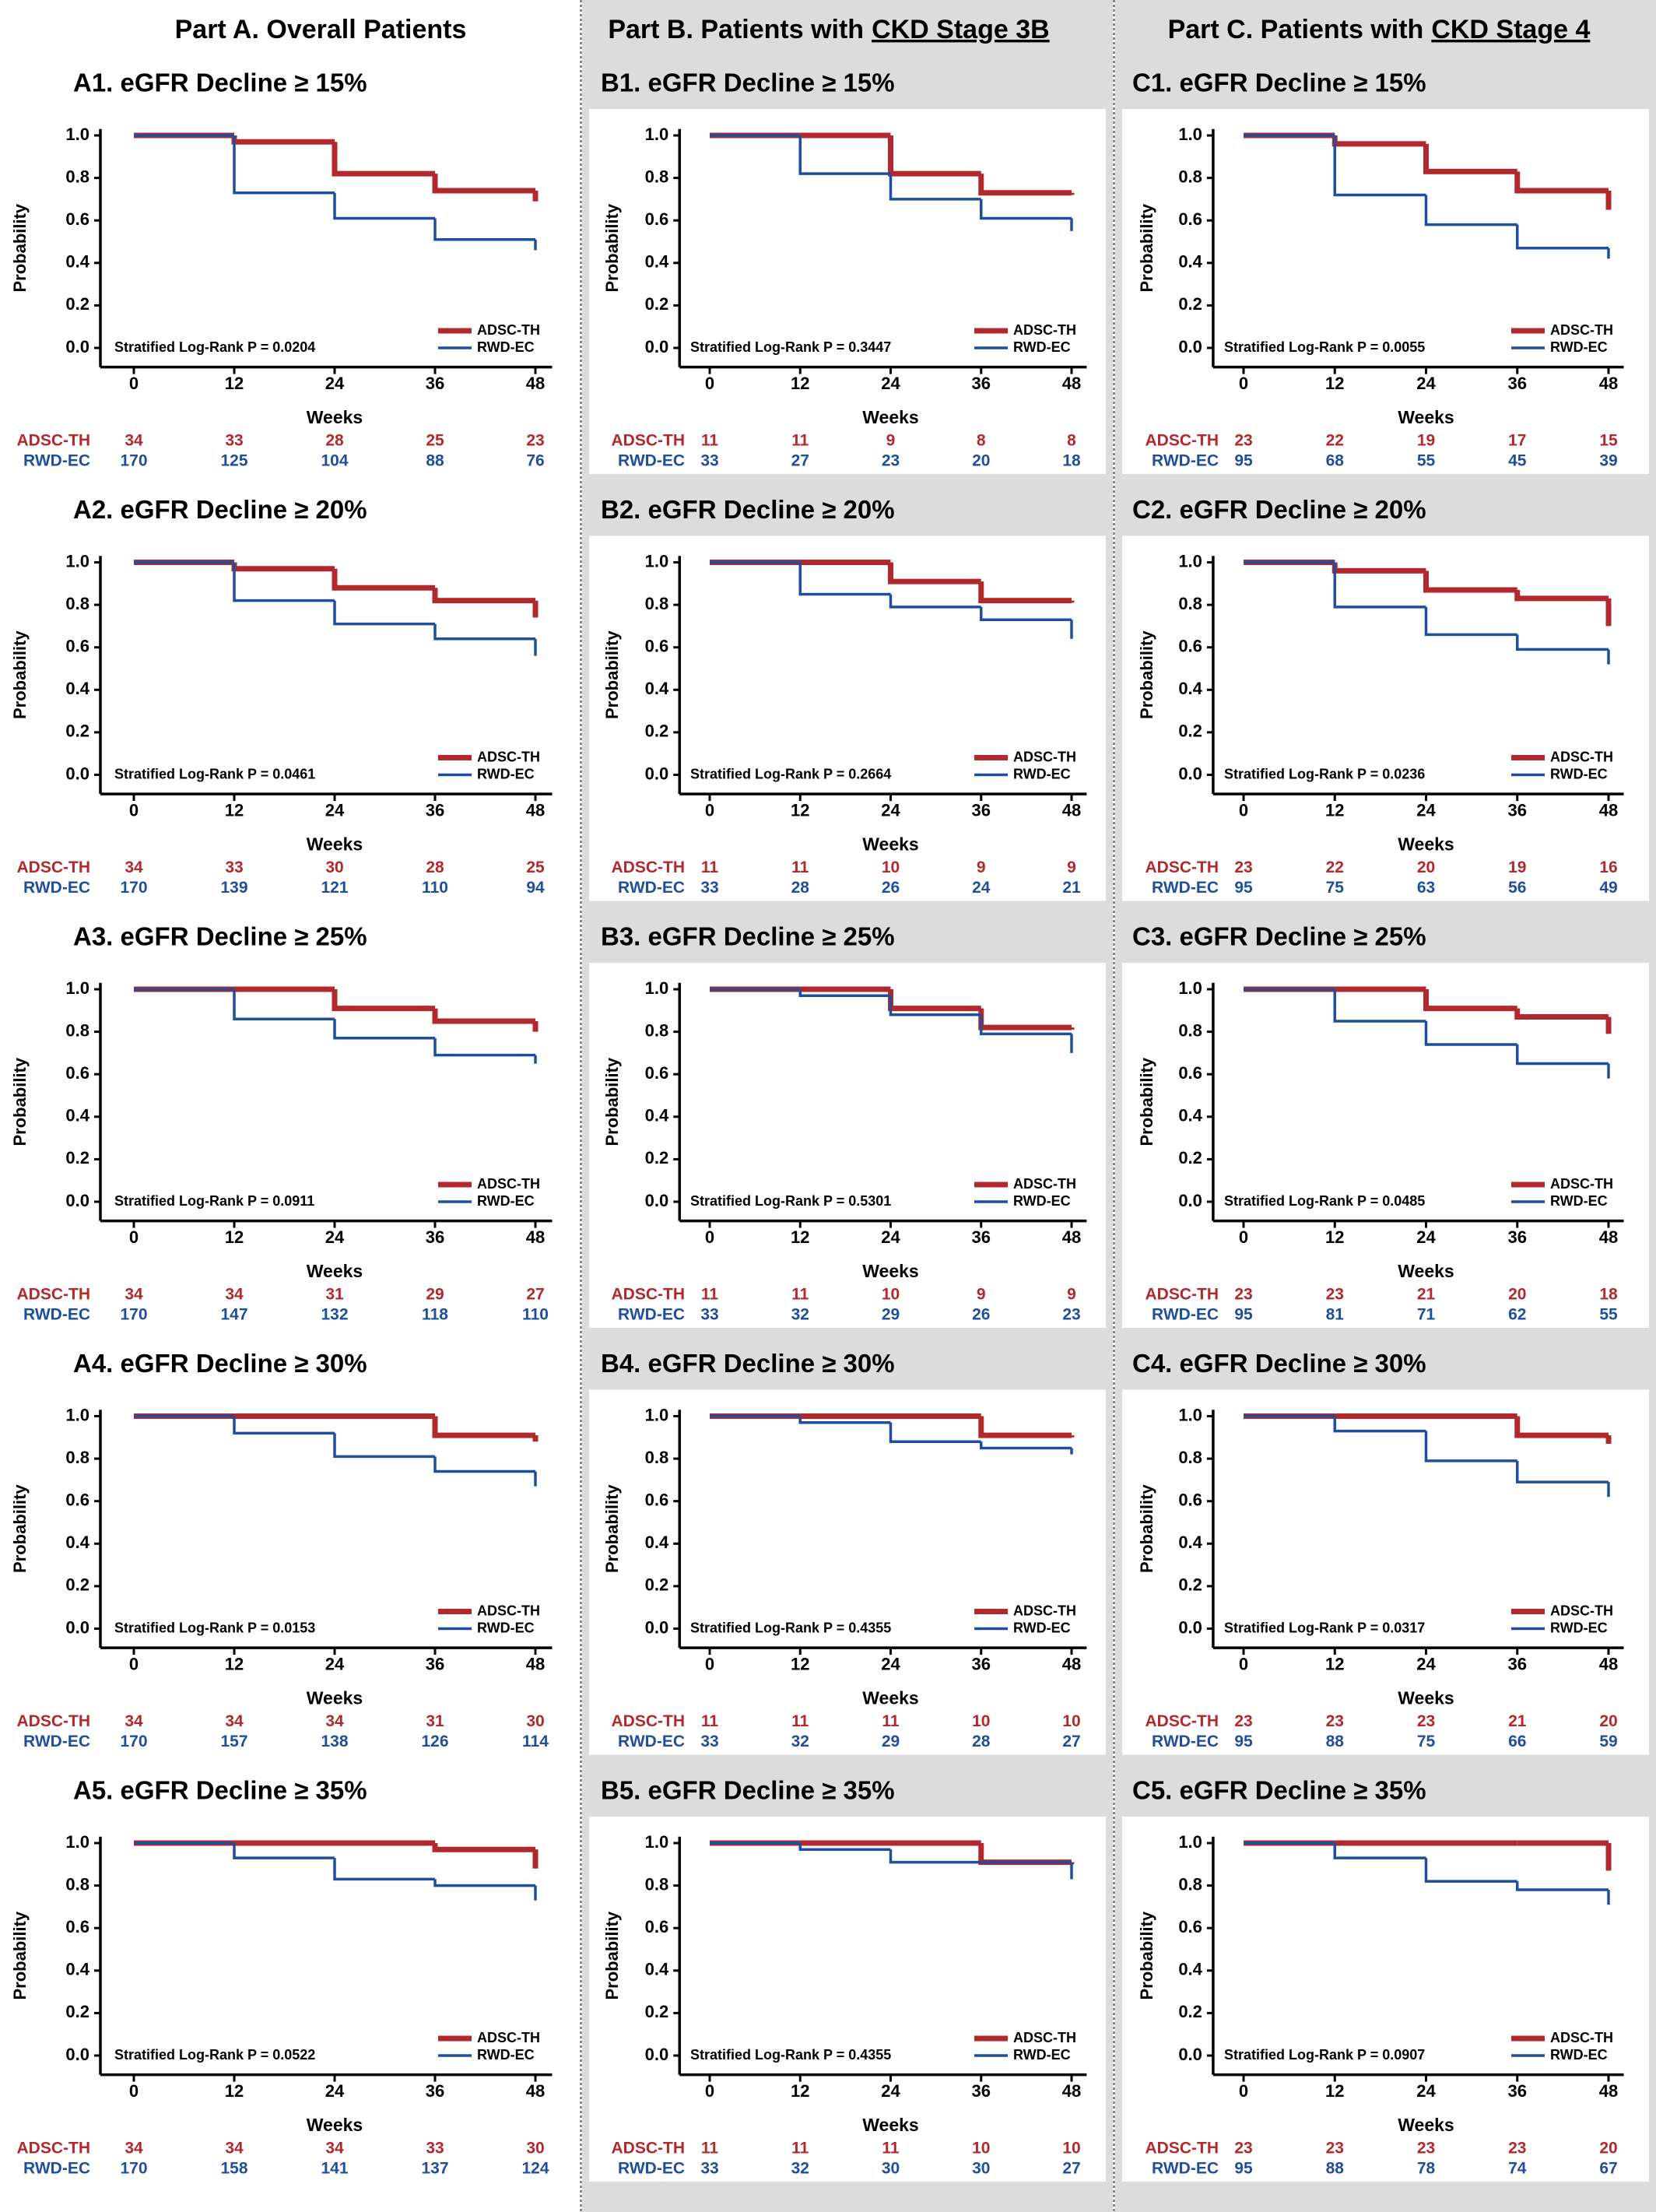  What do you see at coordinates (321, 30) in the screenshot?
I see `part-header: Part A. Overall Patients` at bounding box center [321, 30].